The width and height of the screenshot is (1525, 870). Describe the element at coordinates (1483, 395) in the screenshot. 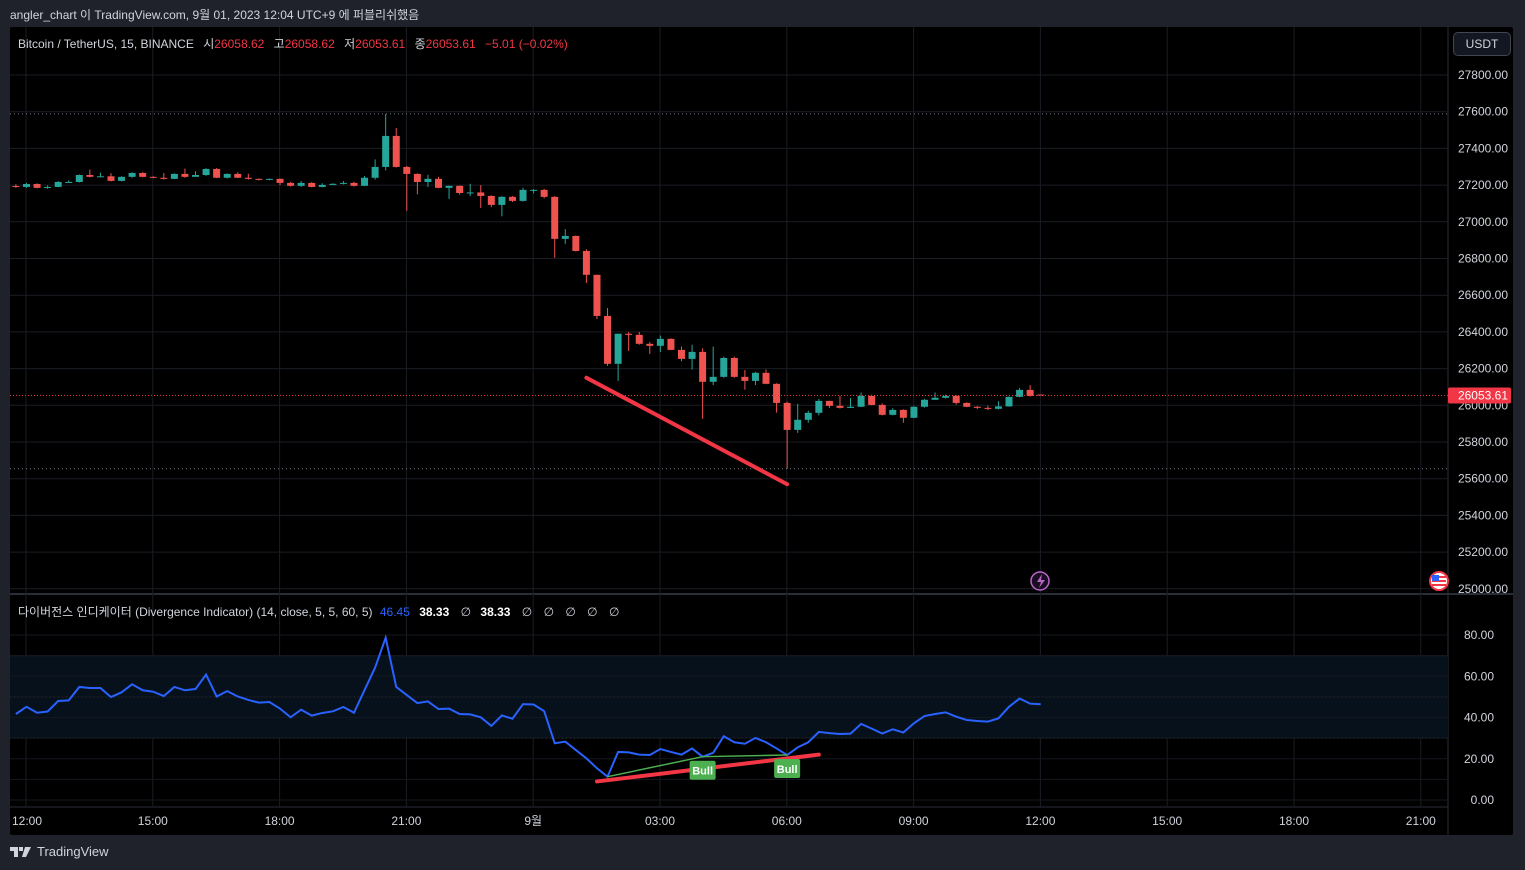

I see `last-price-label: 26053.61` at that location.